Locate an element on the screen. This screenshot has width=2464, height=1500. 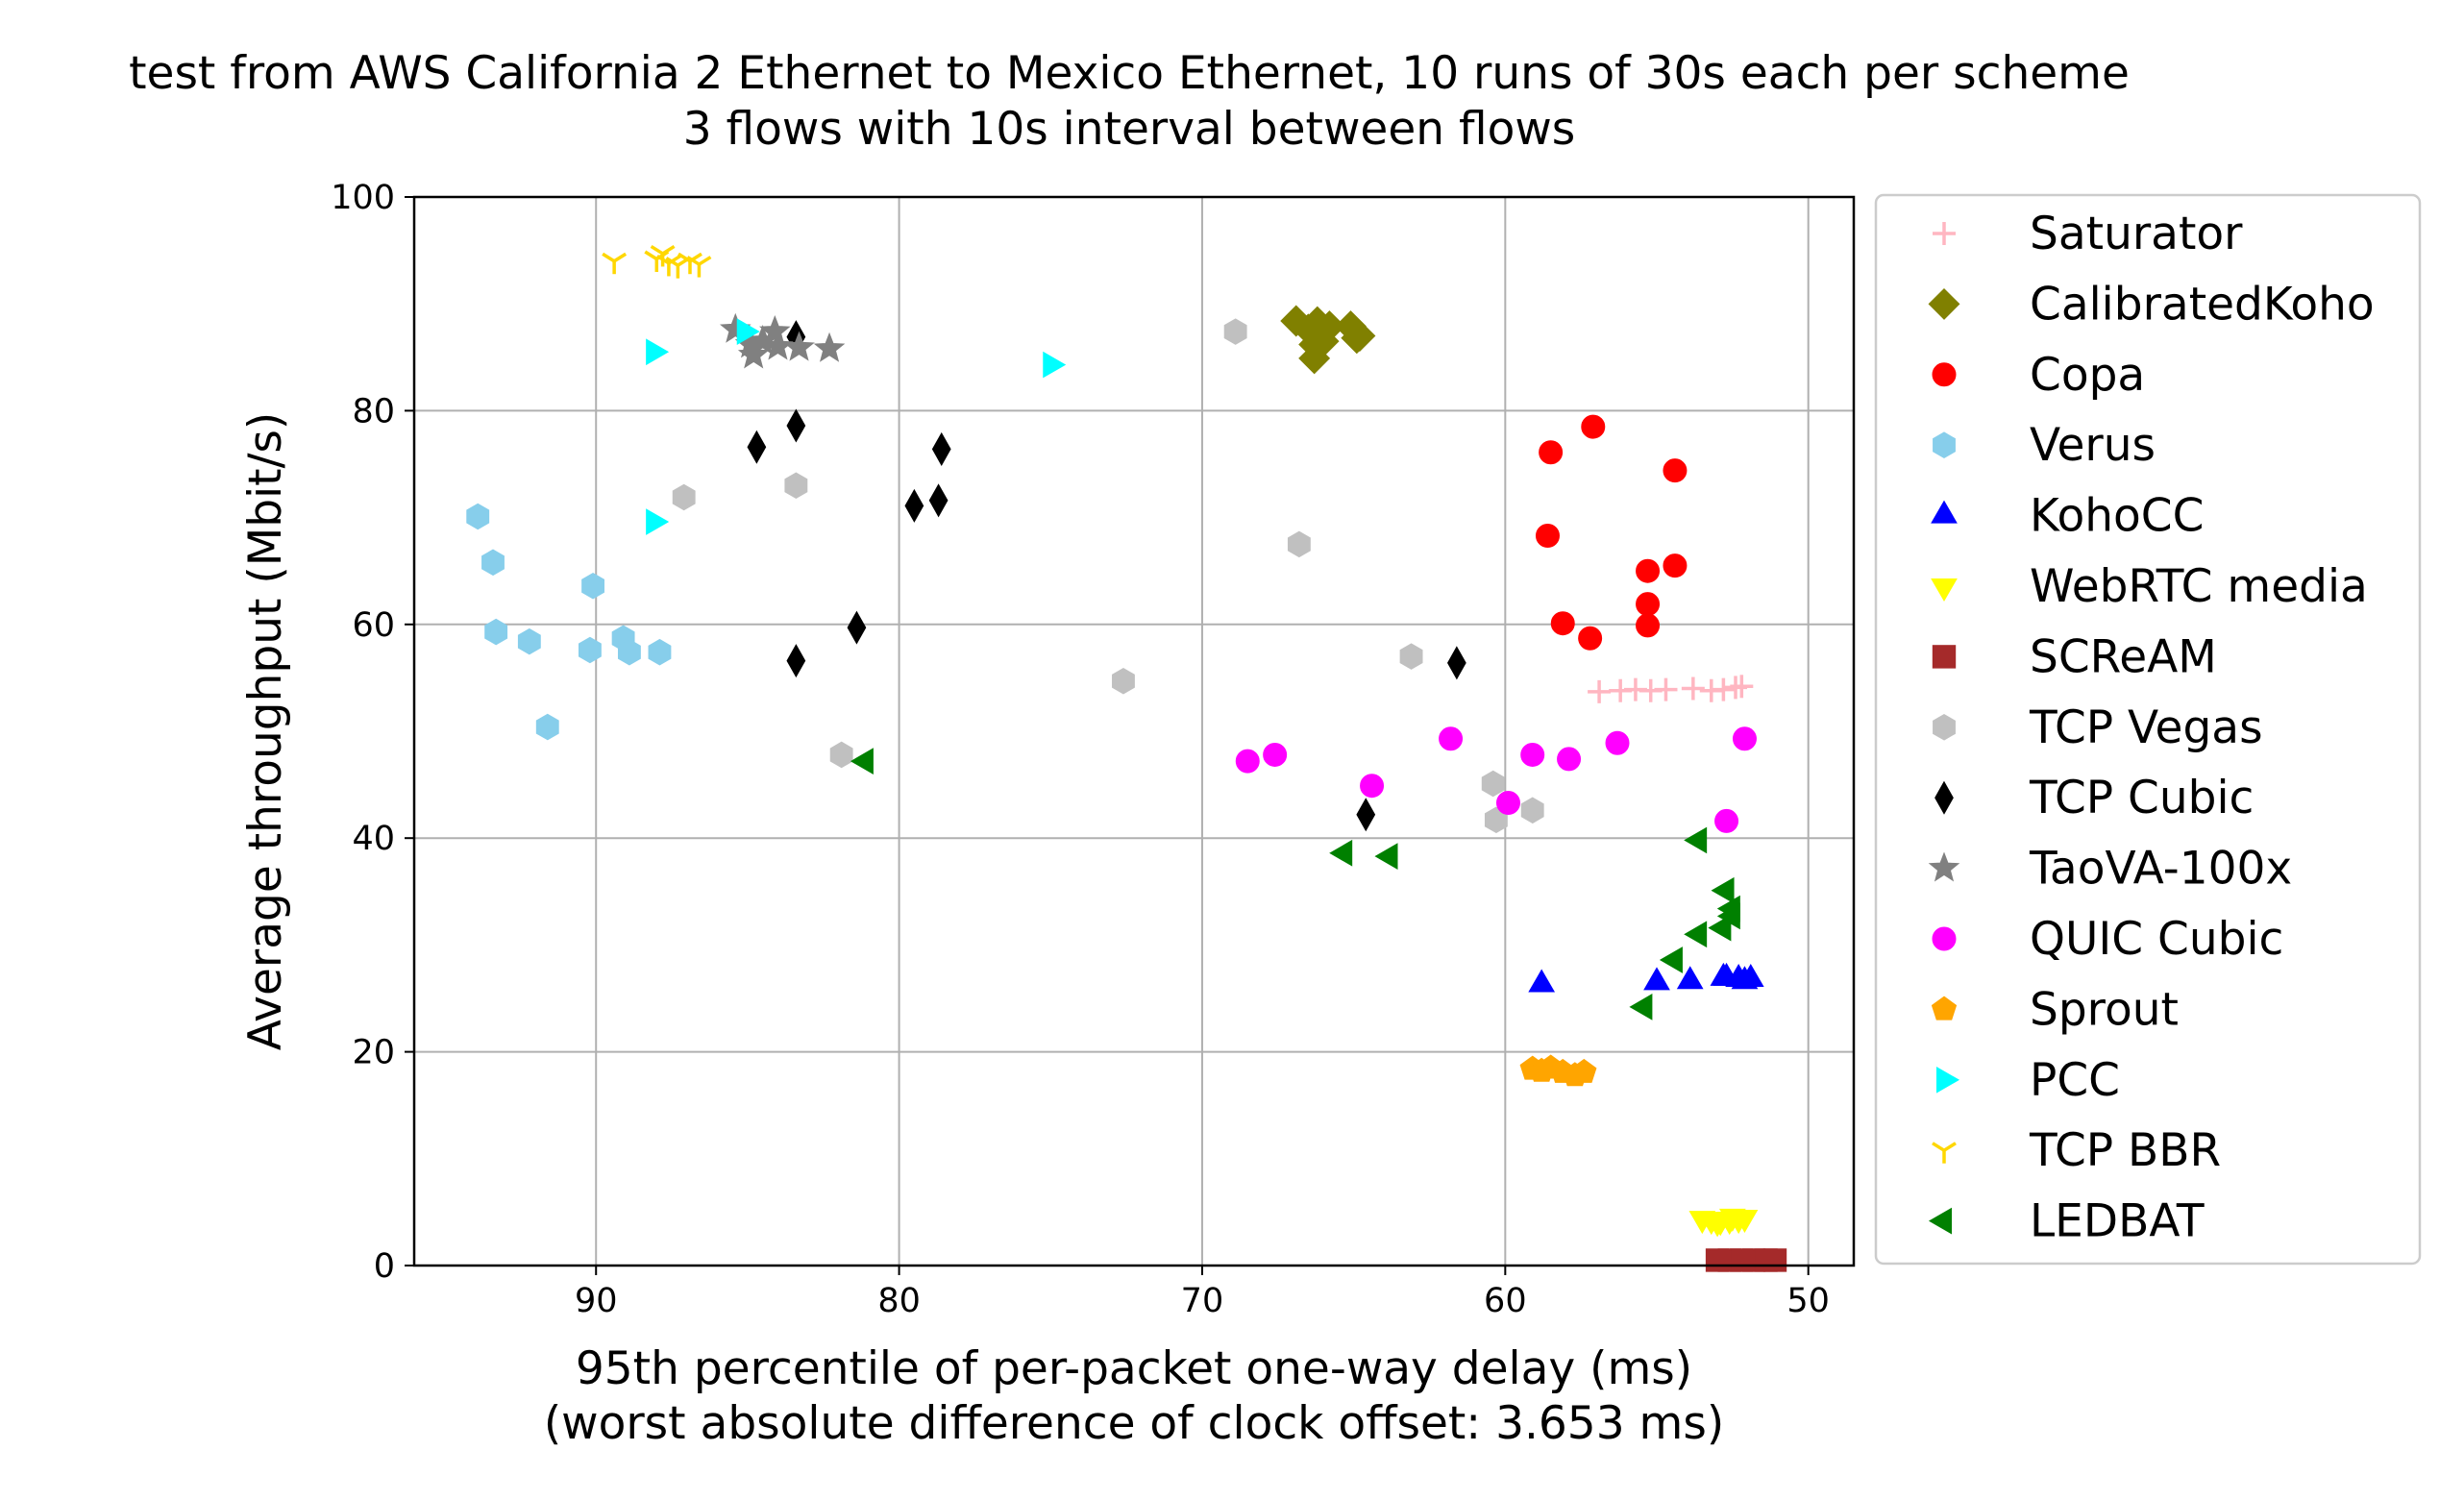
series-pcc is located at coordinates (856, 426).